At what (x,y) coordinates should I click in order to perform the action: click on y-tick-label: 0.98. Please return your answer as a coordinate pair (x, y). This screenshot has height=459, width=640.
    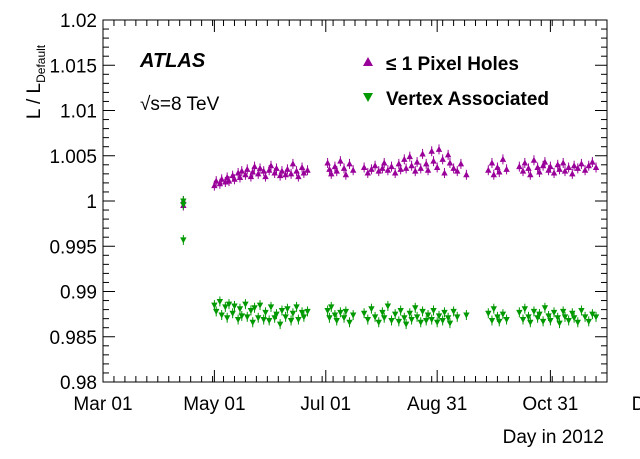
    Looking at the image, I should click on (78, 383).